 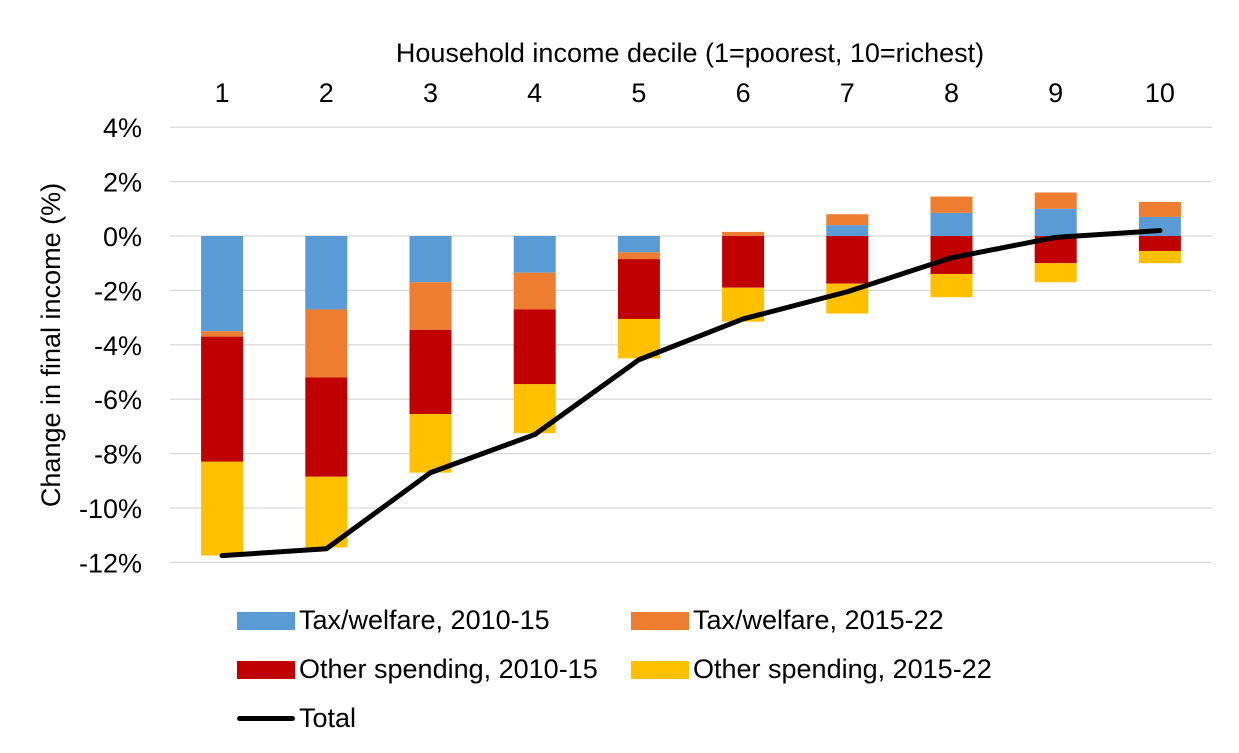 I want to click on y-tick-label: -2%, so click(x=118, y=291).